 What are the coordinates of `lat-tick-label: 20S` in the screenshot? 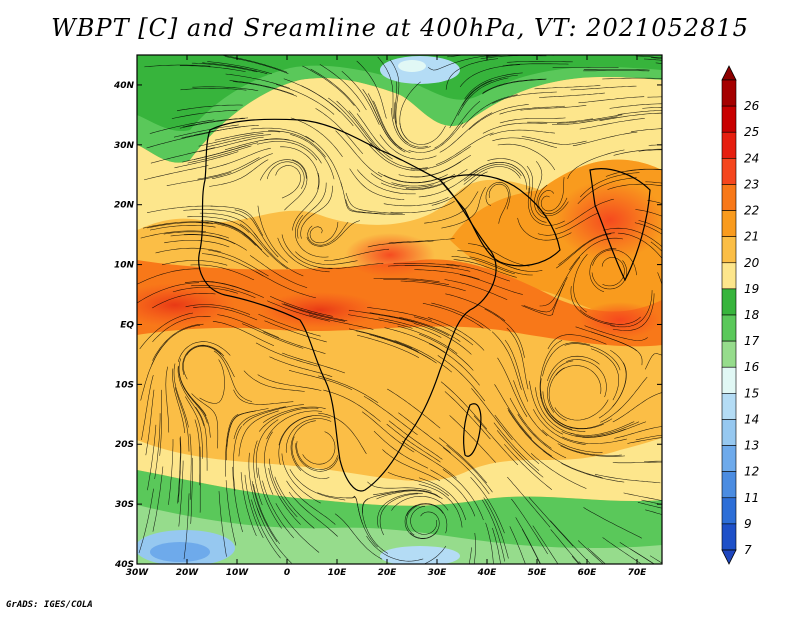 It's located at (124, 445).